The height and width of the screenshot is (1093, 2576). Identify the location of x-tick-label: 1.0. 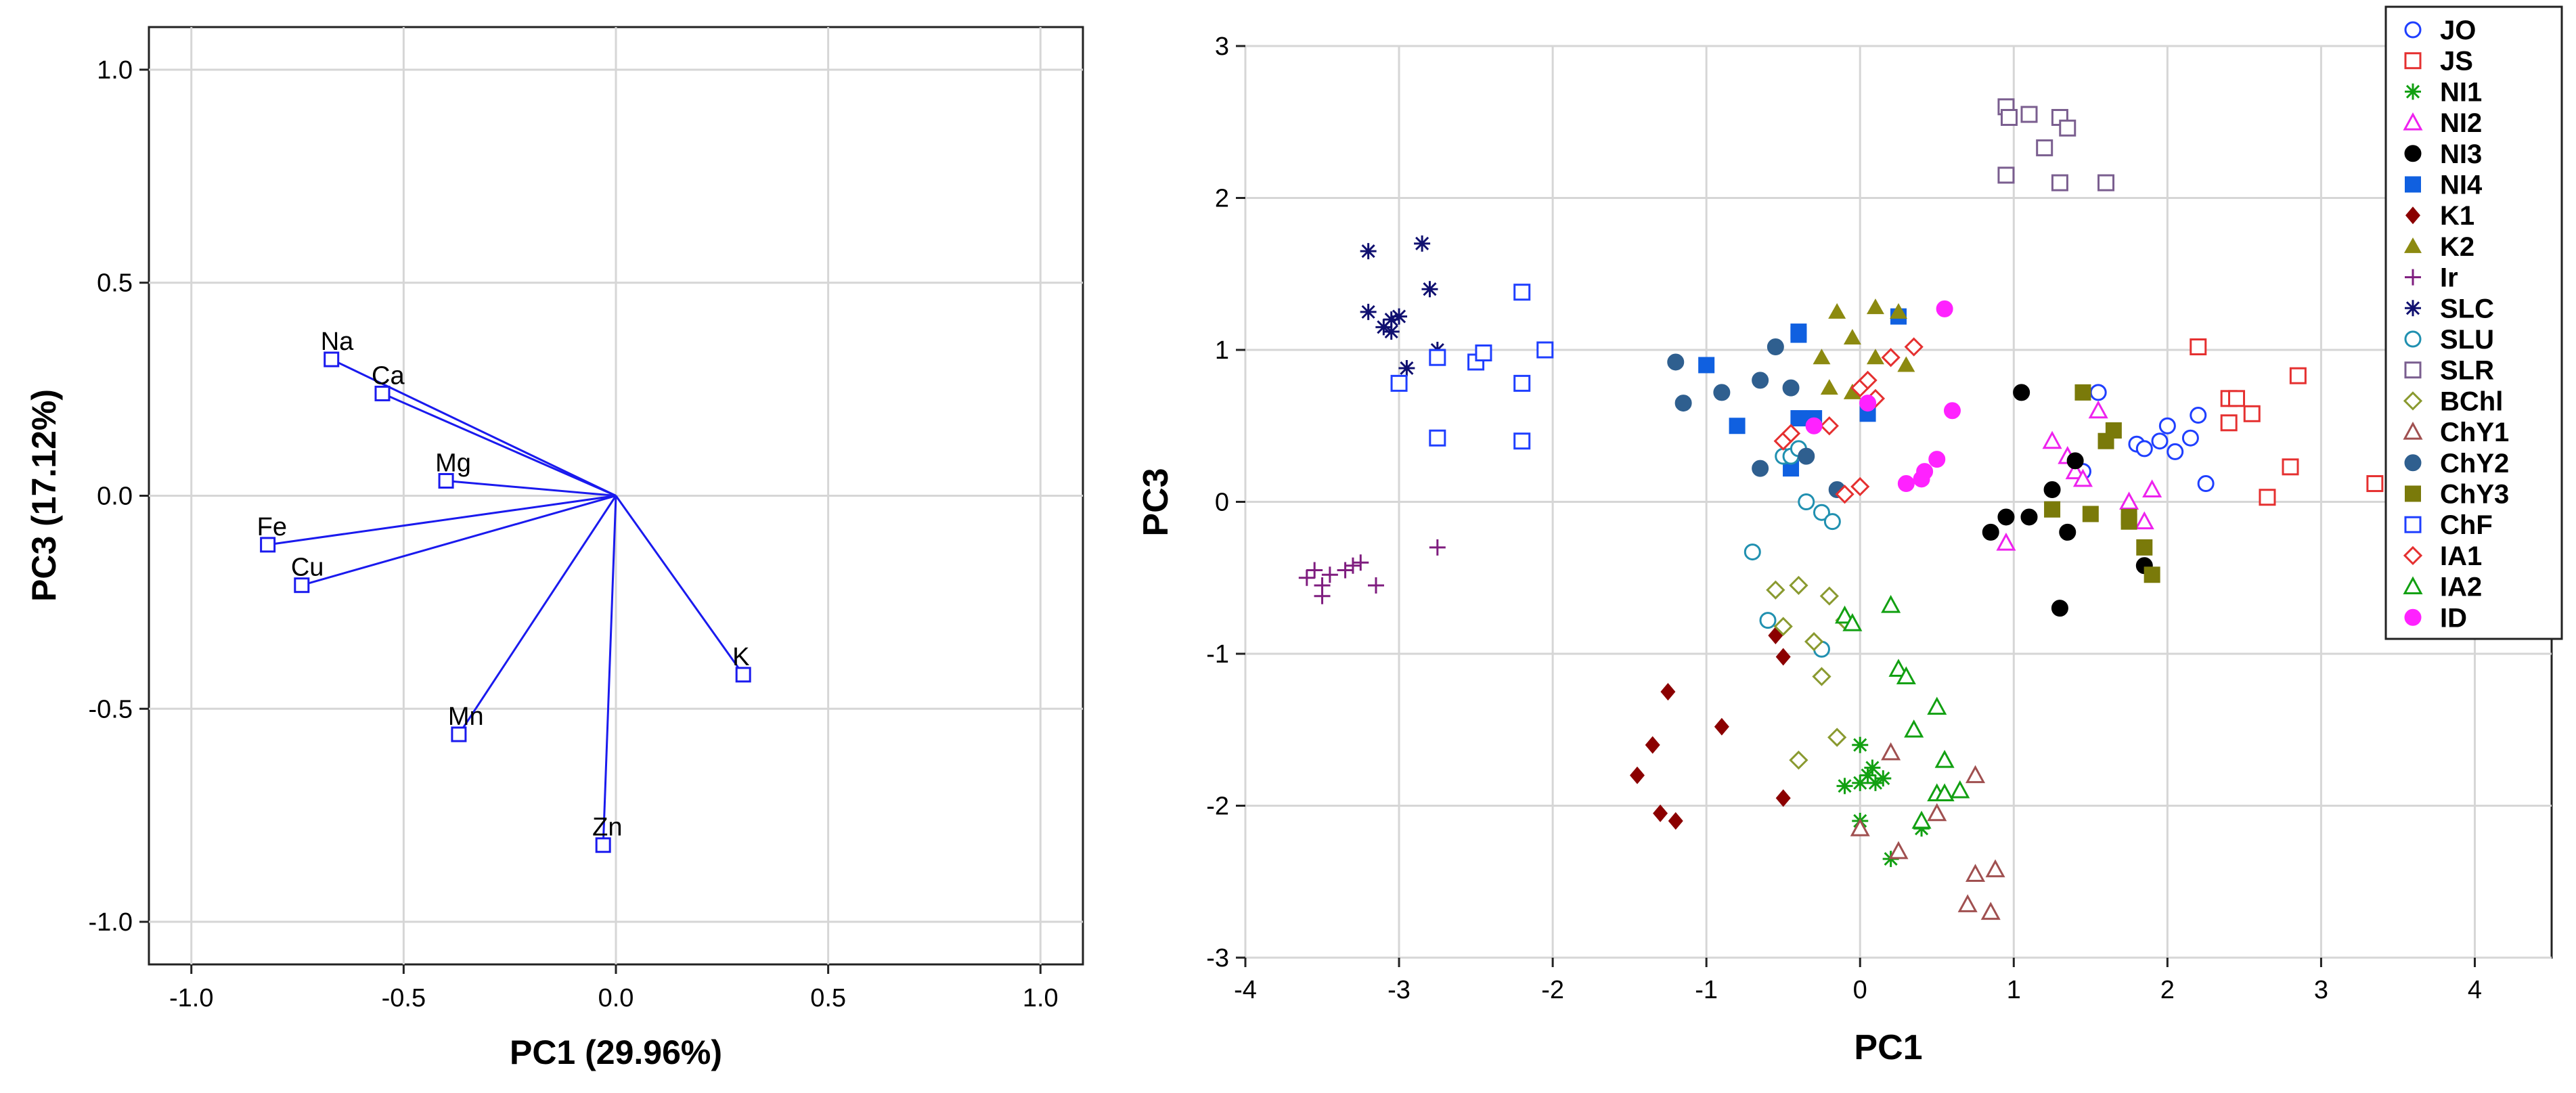
(1041, 998).